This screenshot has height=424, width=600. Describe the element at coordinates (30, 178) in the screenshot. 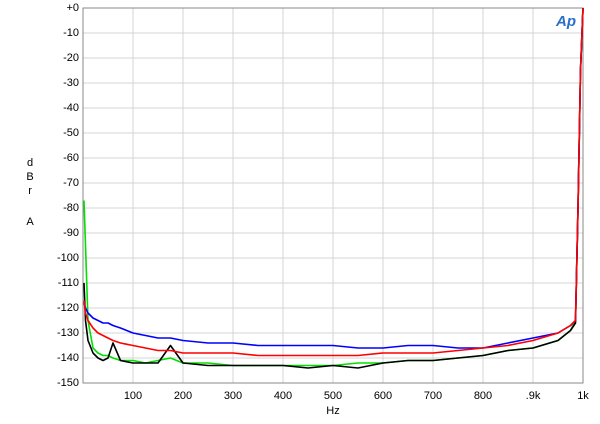

I see `y-axis-label: dBr` at that location.